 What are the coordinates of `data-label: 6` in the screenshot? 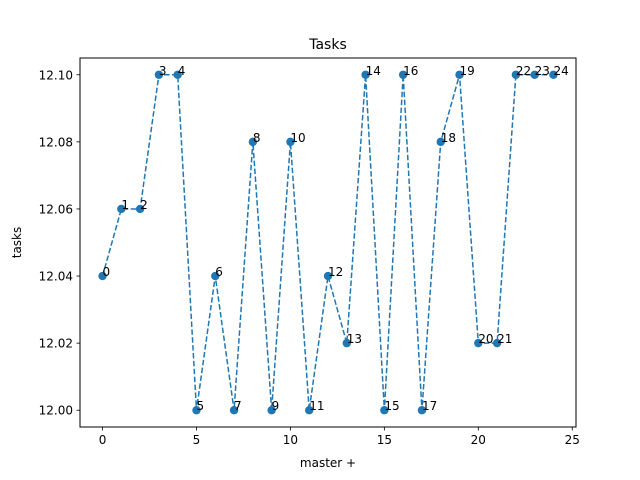 It's located at (219, 272).